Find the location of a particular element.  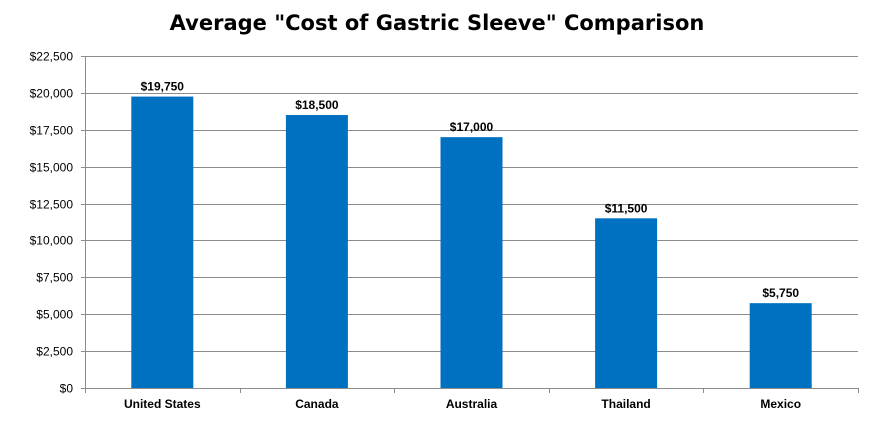

x-category-label: Canada is located at coordinates (317, 404).